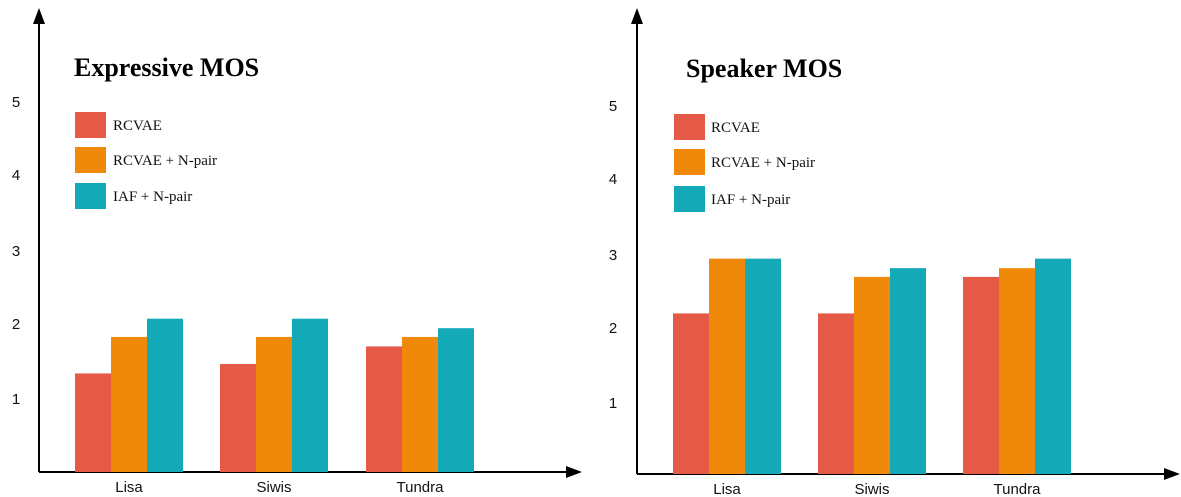 This screenshot has width=1181, height=497. What do you see at coordinates (166, 67) in the screenshot?
I see `chart-title: Expressive MOS` at bounding box center [166, 67].